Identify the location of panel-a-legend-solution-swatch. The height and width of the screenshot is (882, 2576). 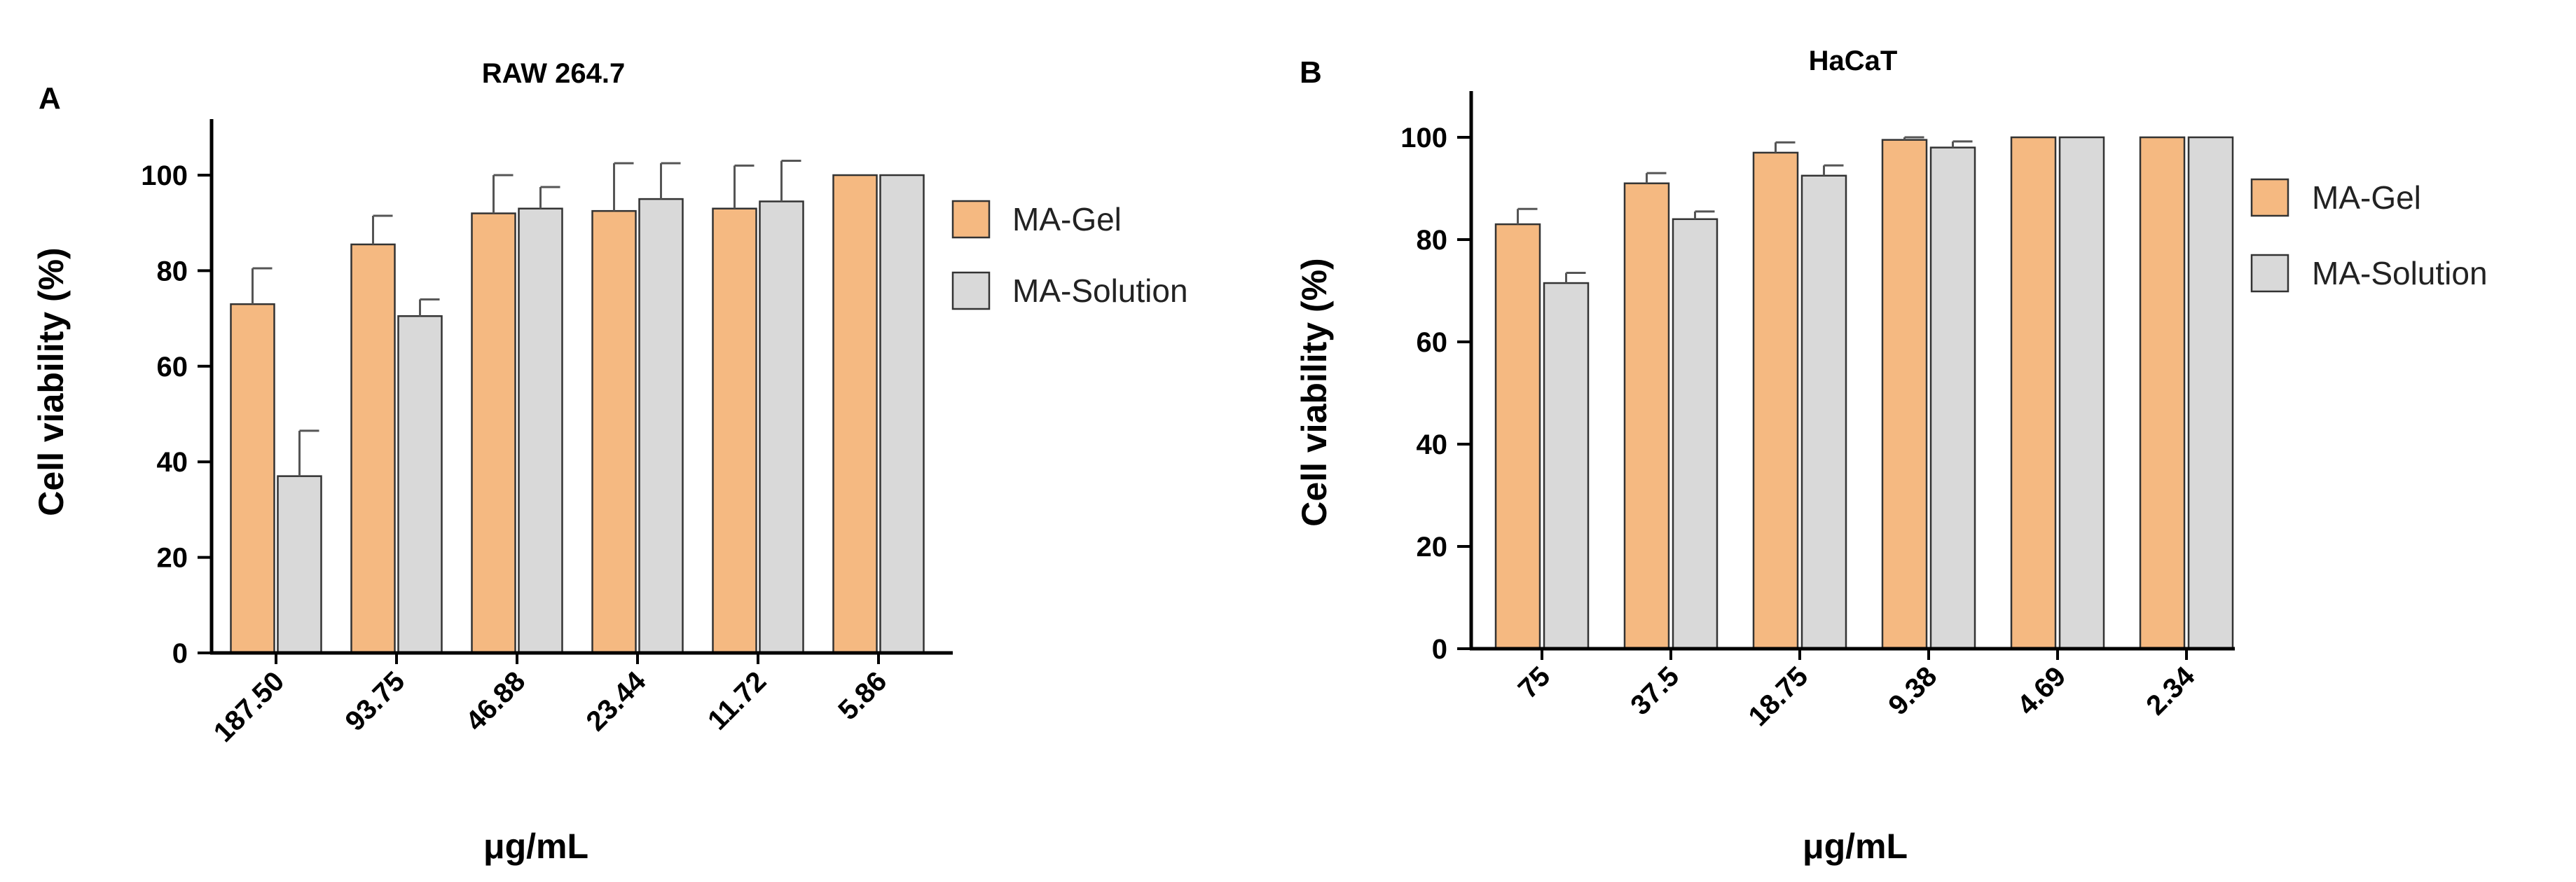
(971, 290).